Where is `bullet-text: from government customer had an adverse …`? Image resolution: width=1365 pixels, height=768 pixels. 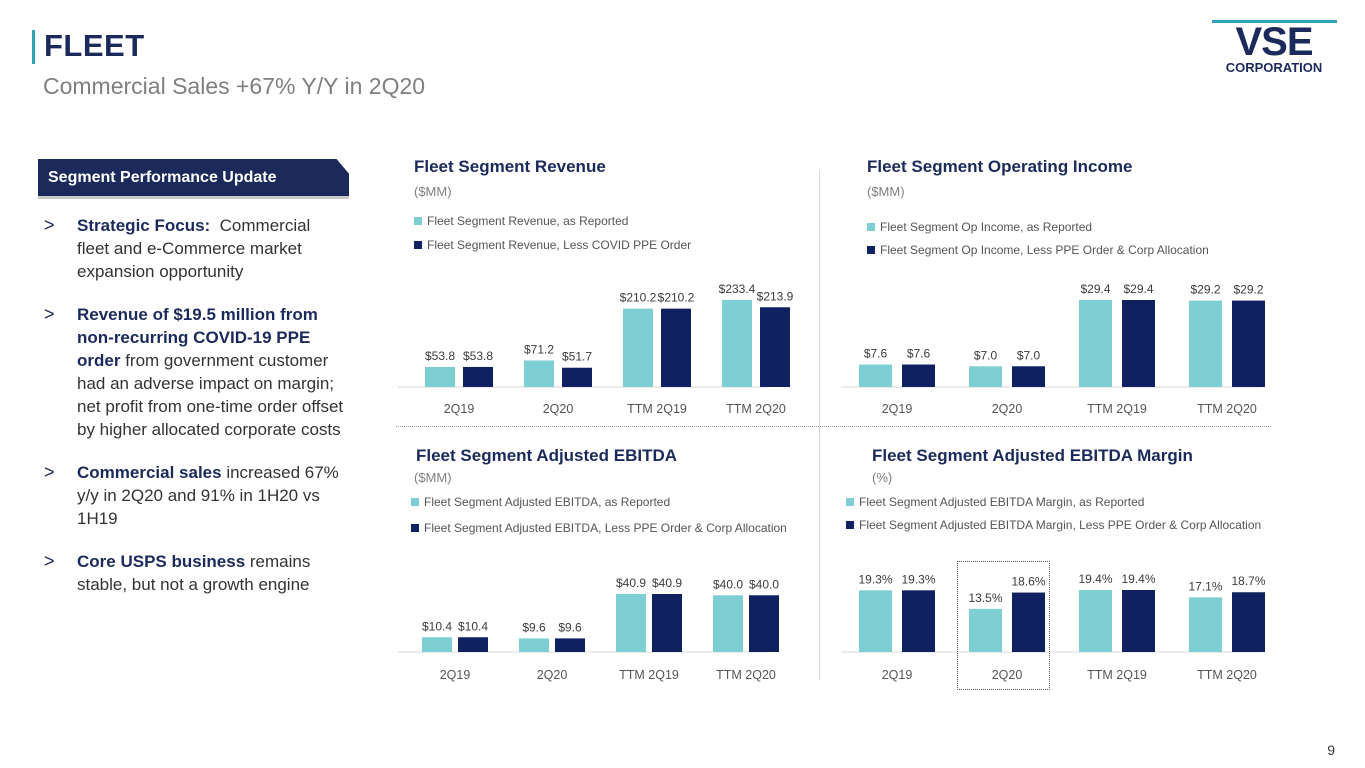
bullet-text: from government customer had an adverse … is located at coordinates (210, 395).